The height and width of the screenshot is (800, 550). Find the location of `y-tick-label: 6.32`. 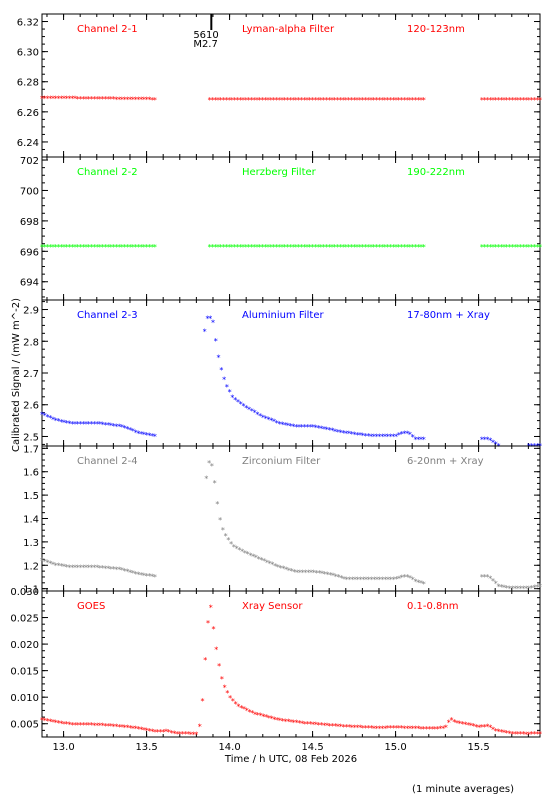

y-tick-label: 6.32 is located at coordinates (28, 23).